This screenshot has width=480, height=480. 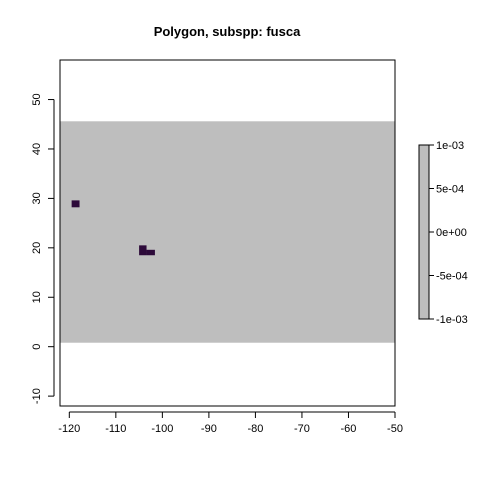 What do you see at coordinates (349, 429) in the screenshot?
I see `x-tick-label: -60` at bounding box center [349, 429].